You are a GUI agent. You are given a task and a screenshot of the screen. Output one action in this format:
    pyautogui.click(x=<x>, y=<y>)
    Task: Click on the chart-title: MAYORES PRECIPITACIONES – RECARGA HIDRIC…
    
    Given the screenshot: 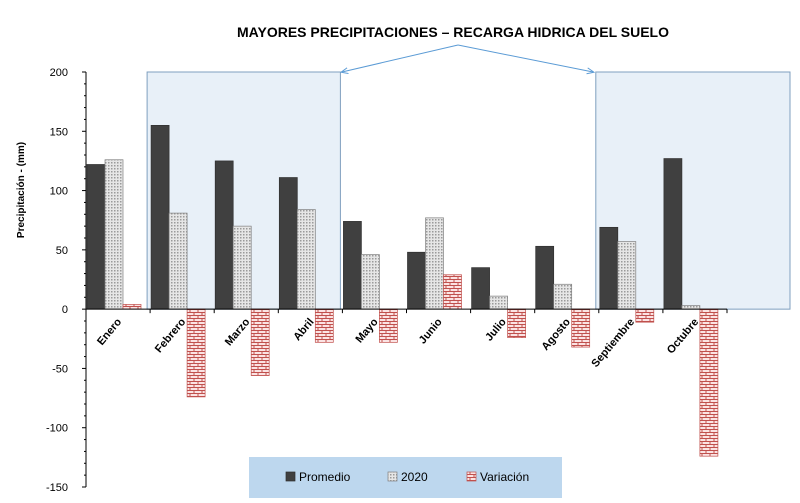 What is the action you would take?
    pyautogui.click(x=453, y=32)
    